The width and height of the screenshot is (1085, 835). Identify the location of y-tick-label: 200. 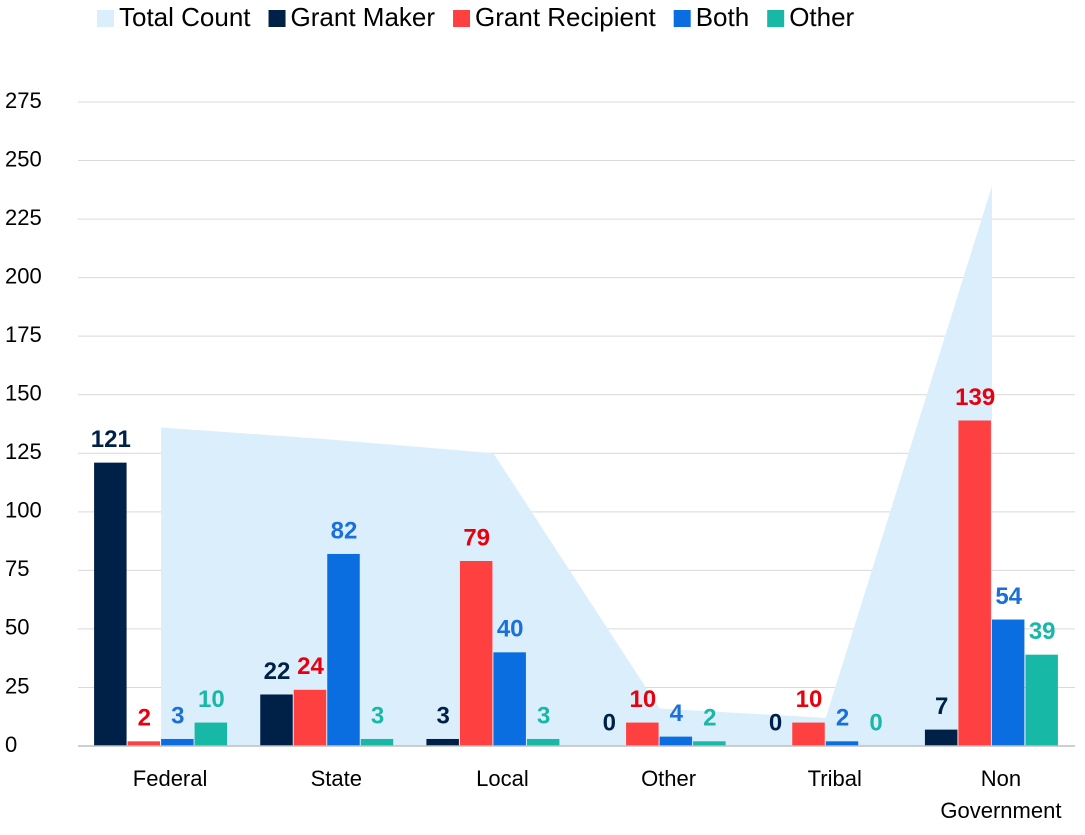
(23, 275).